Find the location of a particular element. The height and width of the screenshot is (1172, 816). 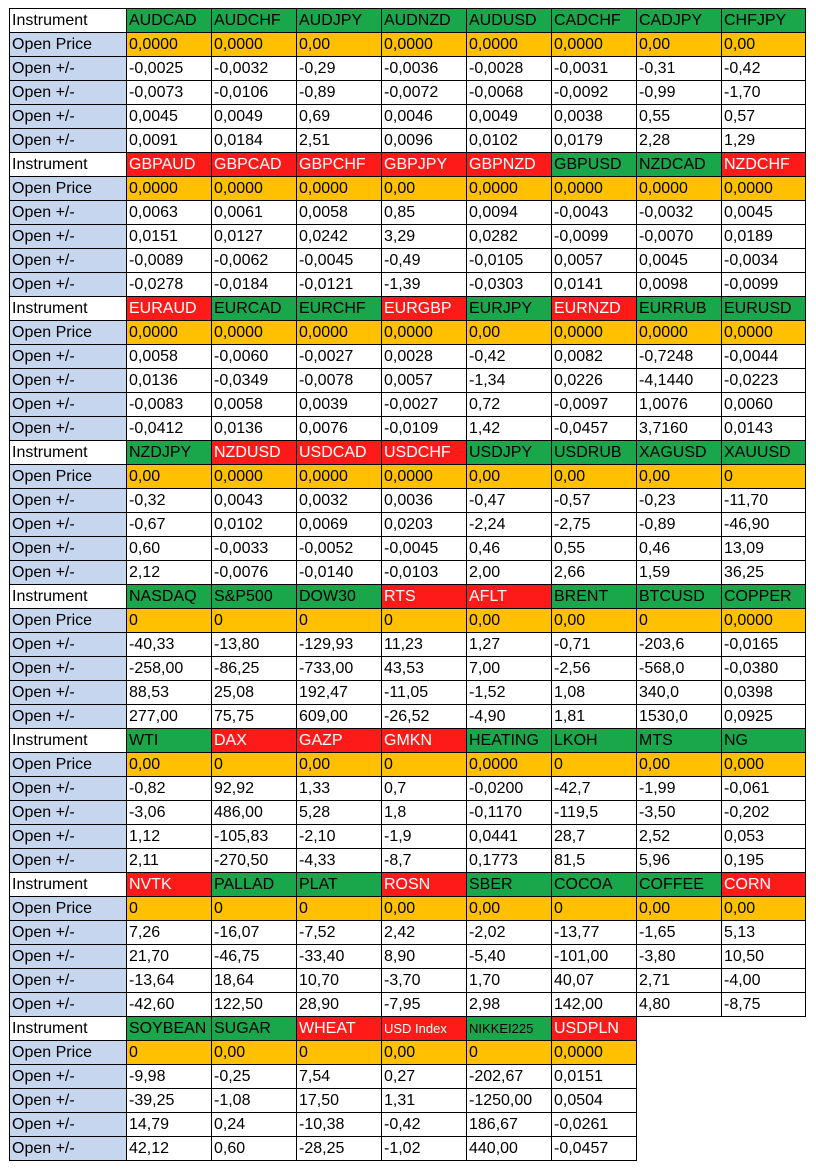

open-delta-cell: 2,00 is located at coordinates (509, 572).